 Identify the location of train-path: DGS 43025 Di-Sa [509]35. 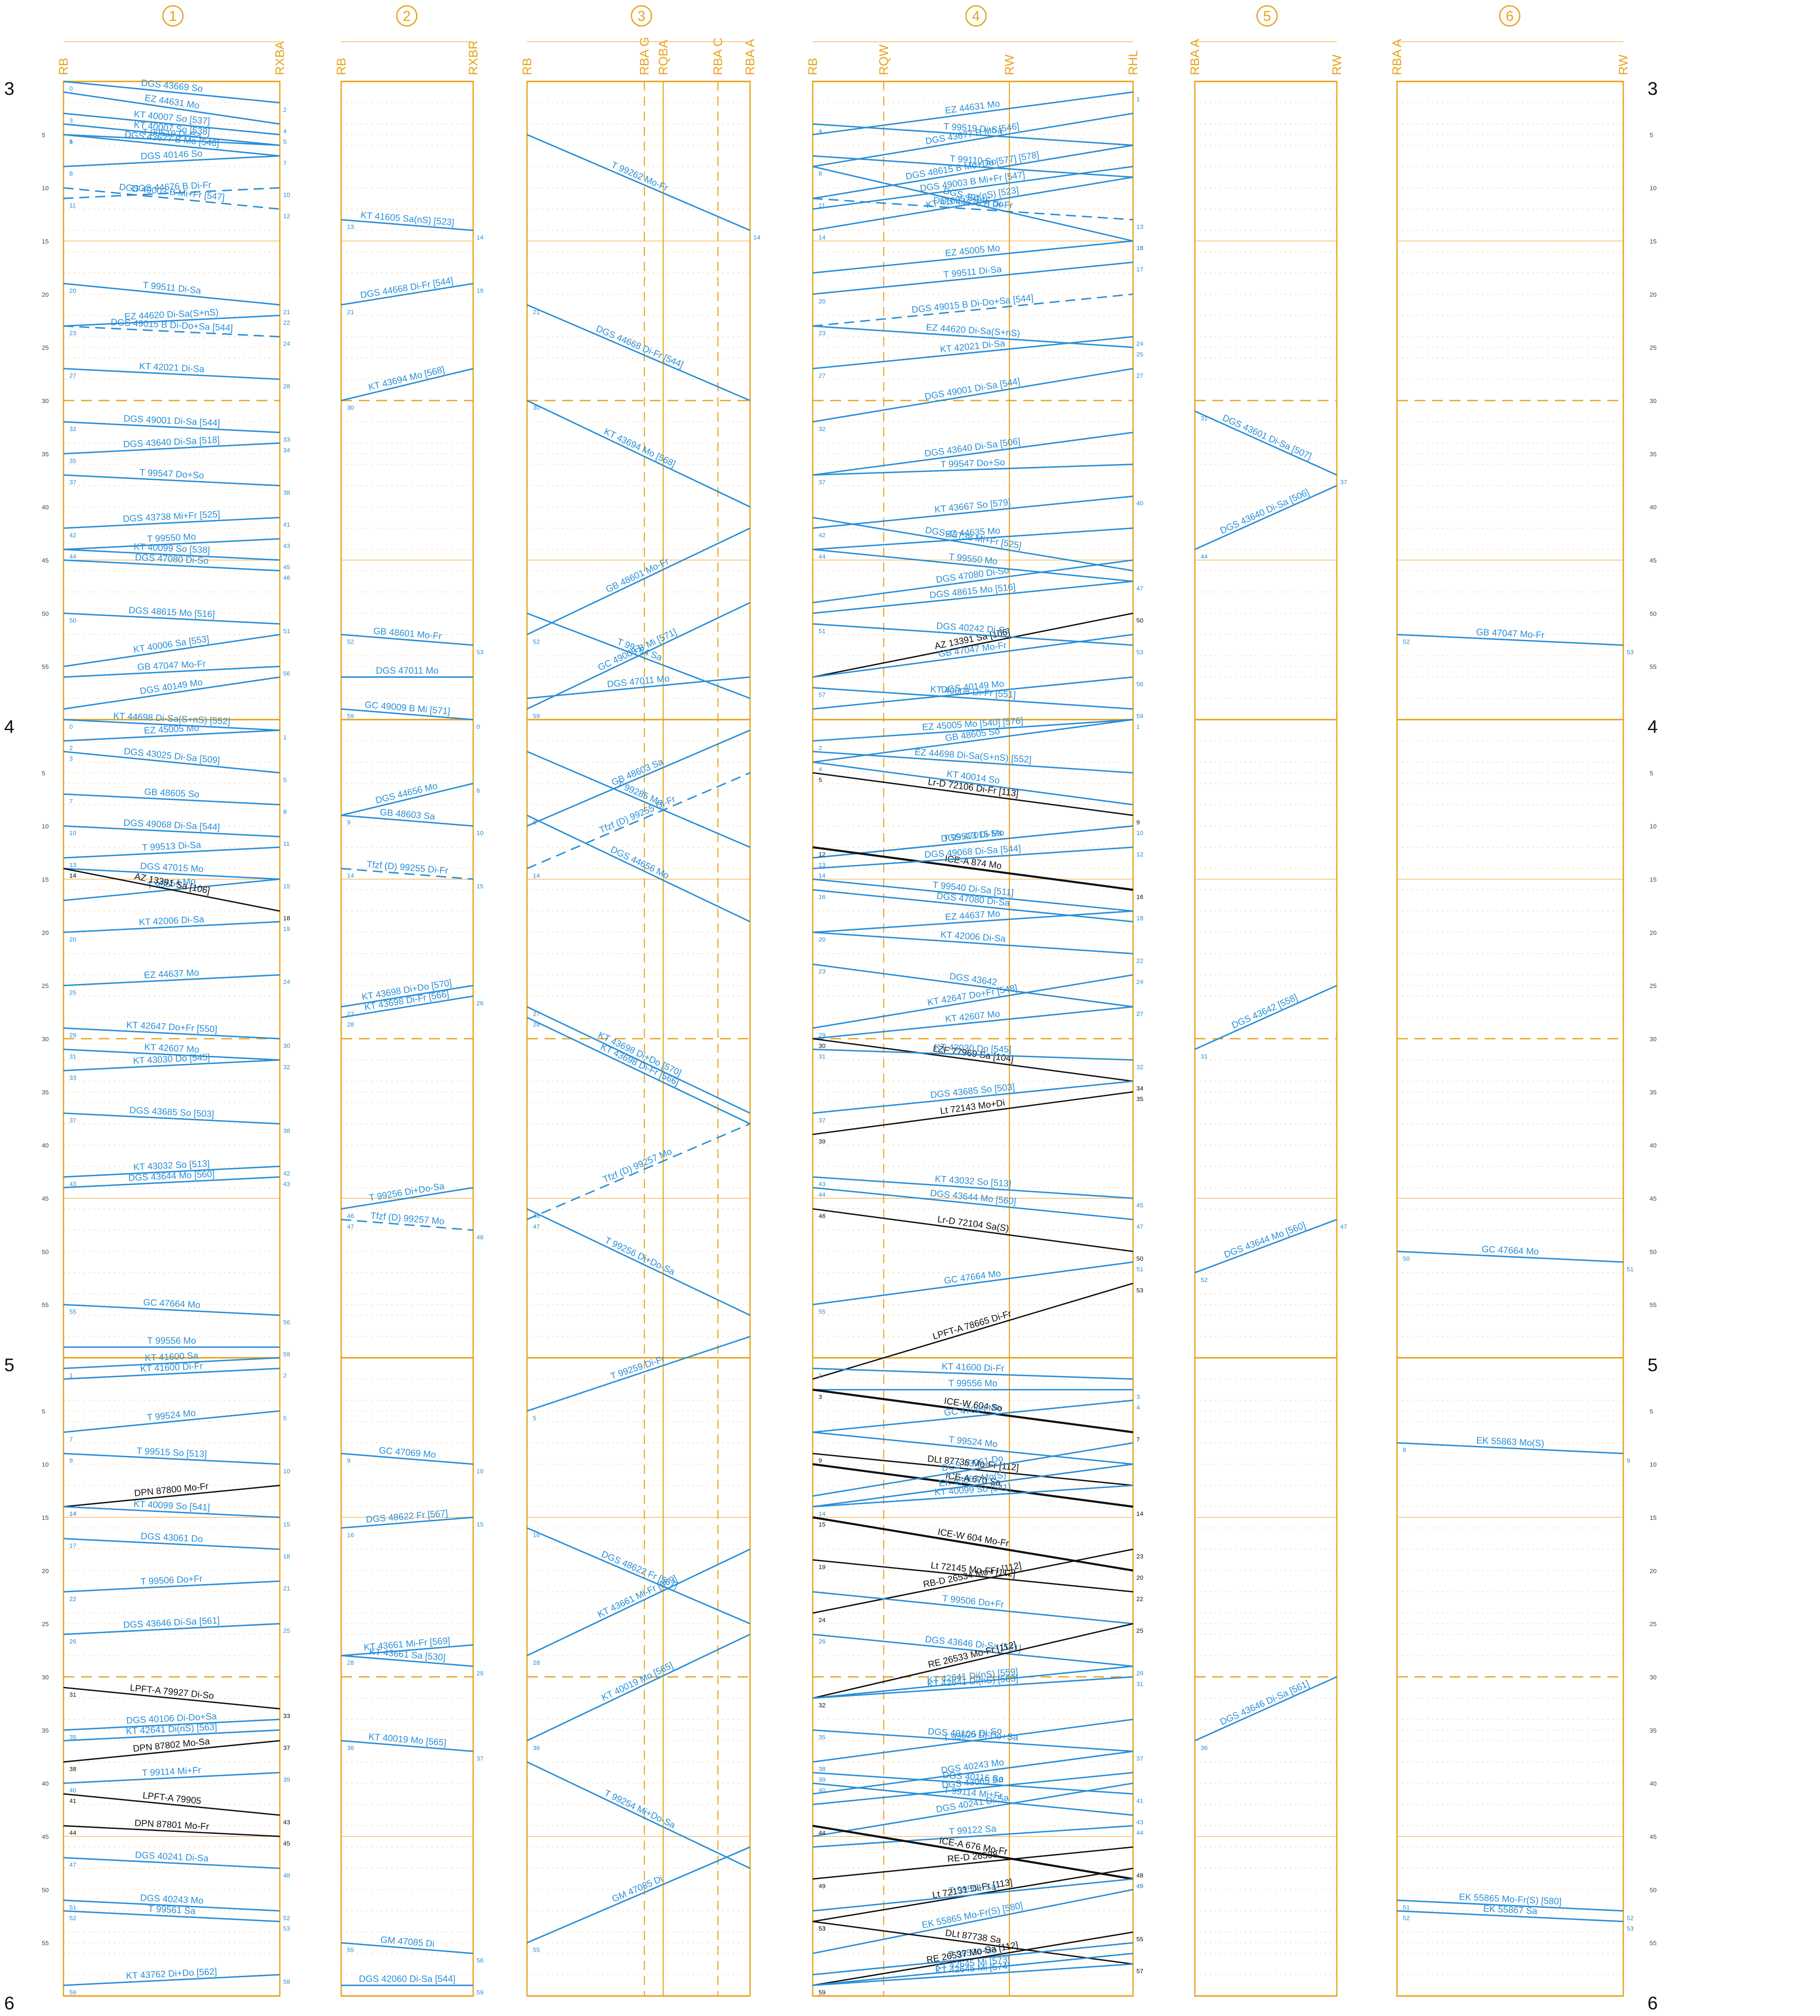
(174, 765).